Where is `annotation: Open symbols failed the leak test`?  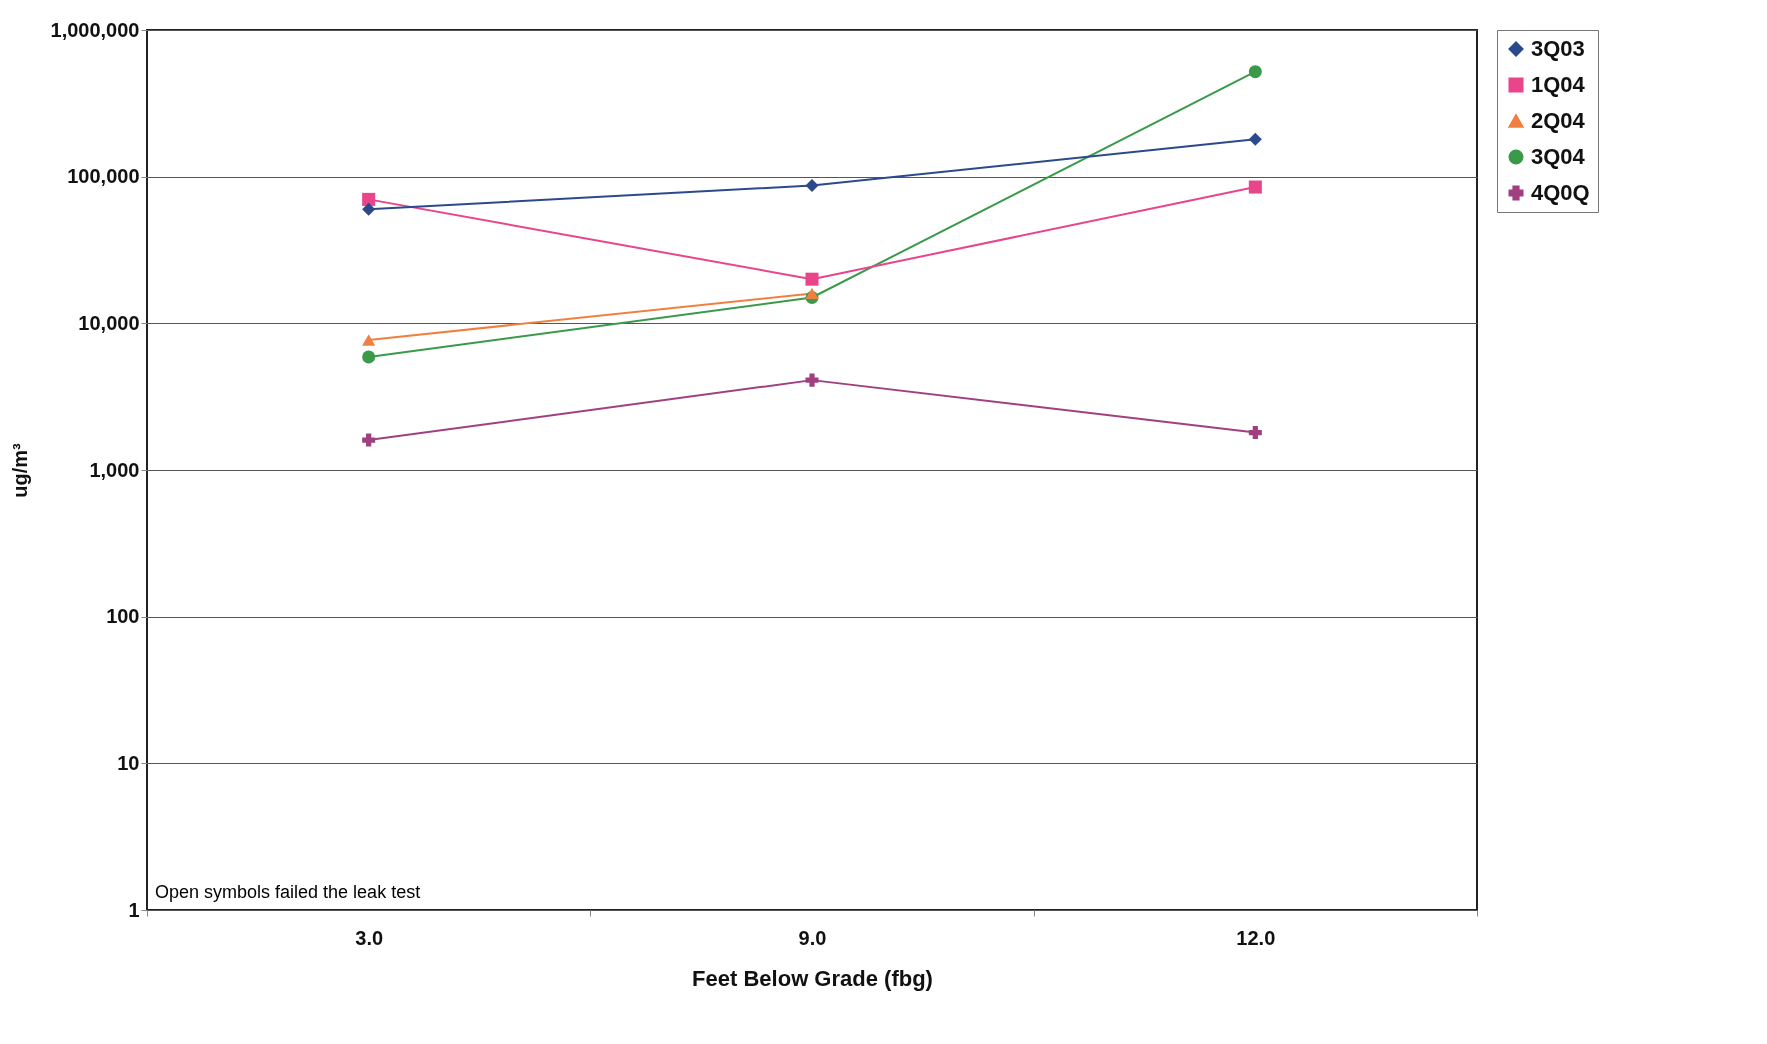 annotation: Open symbols failed the leak test is located at coordinates (288, 892).